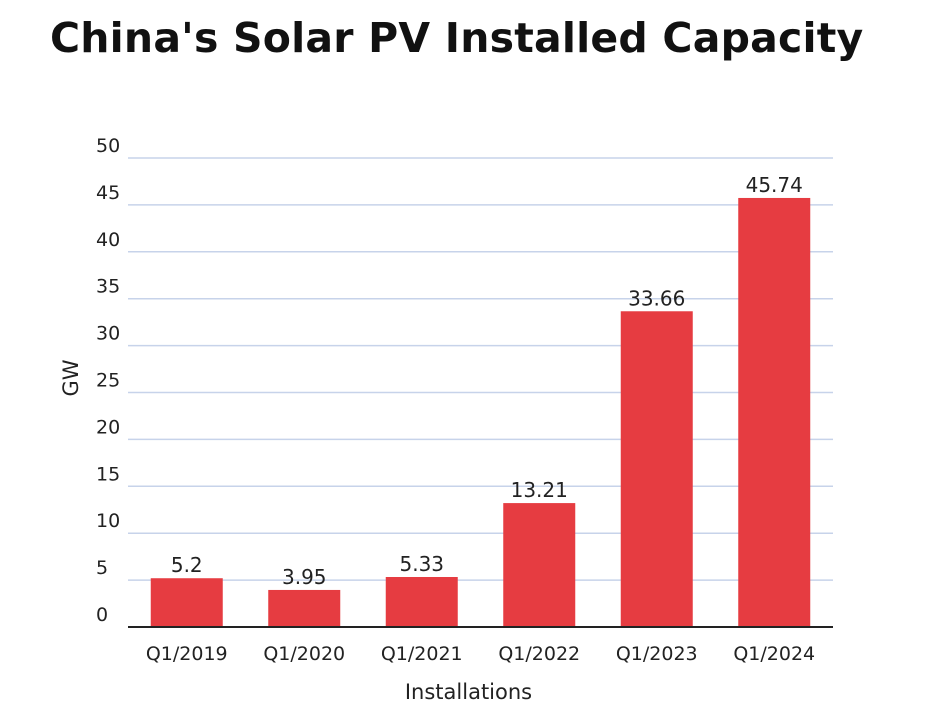 The image size is (937, 711). I want to click on bar-Q1/2020, so click(304, 608).